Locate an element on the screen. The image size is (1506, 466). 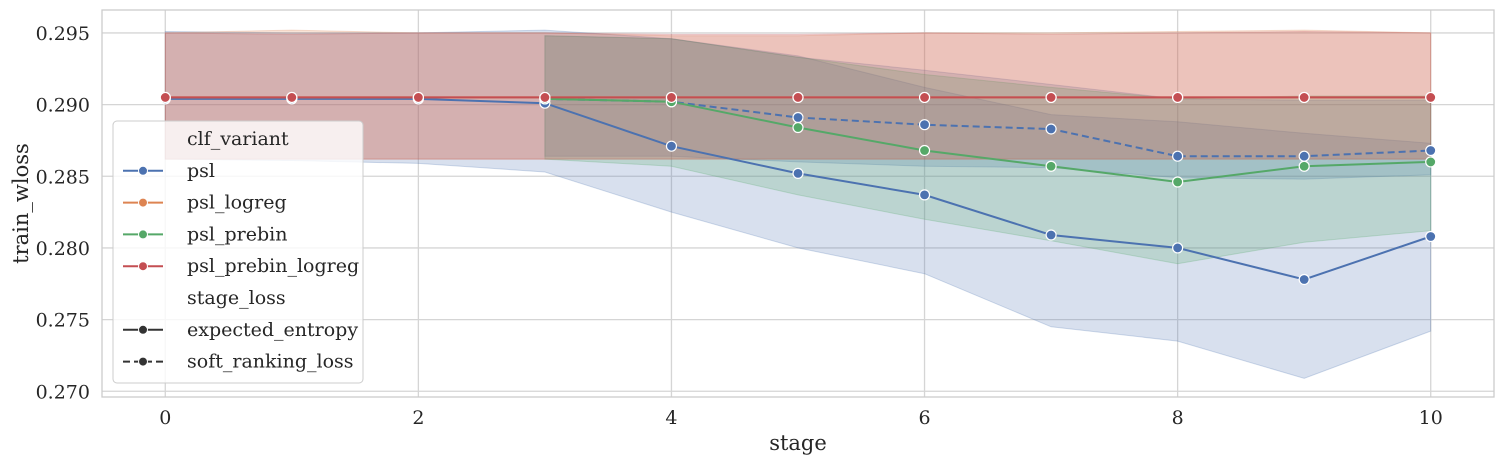
legend-style-marker-expected_entropy is located at coordinates (143, 329).